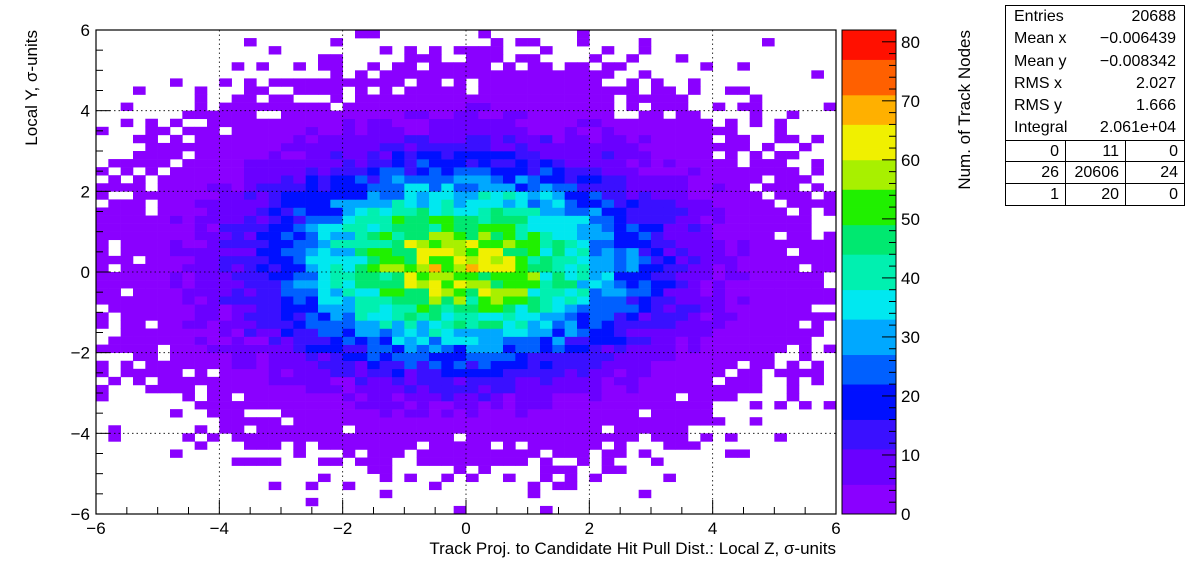  I want to click on z-tick-label: 50, so click(910, 219).